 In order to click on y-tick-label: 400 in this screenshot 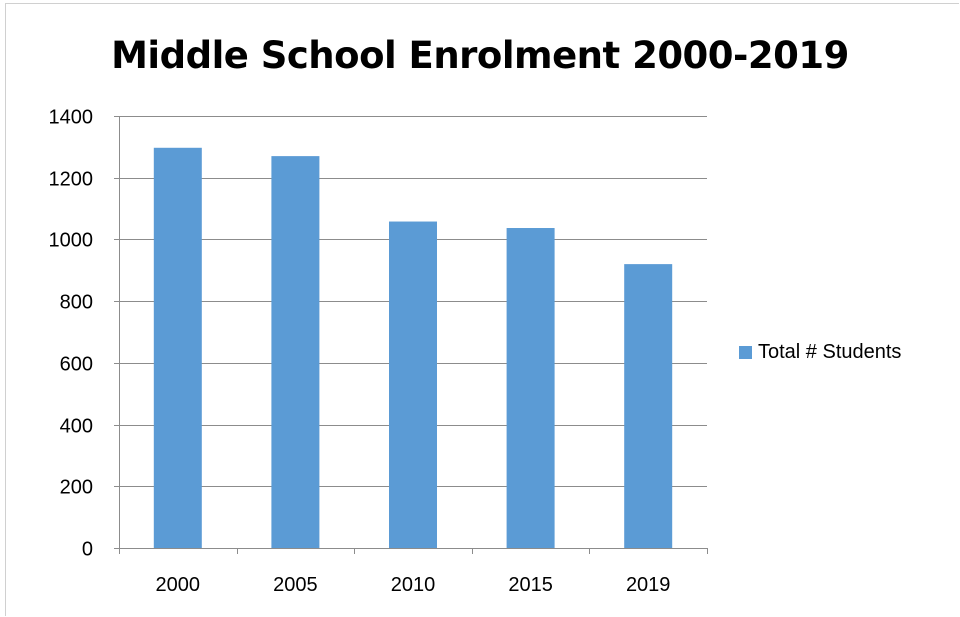, I will do `click(76, 427)`.